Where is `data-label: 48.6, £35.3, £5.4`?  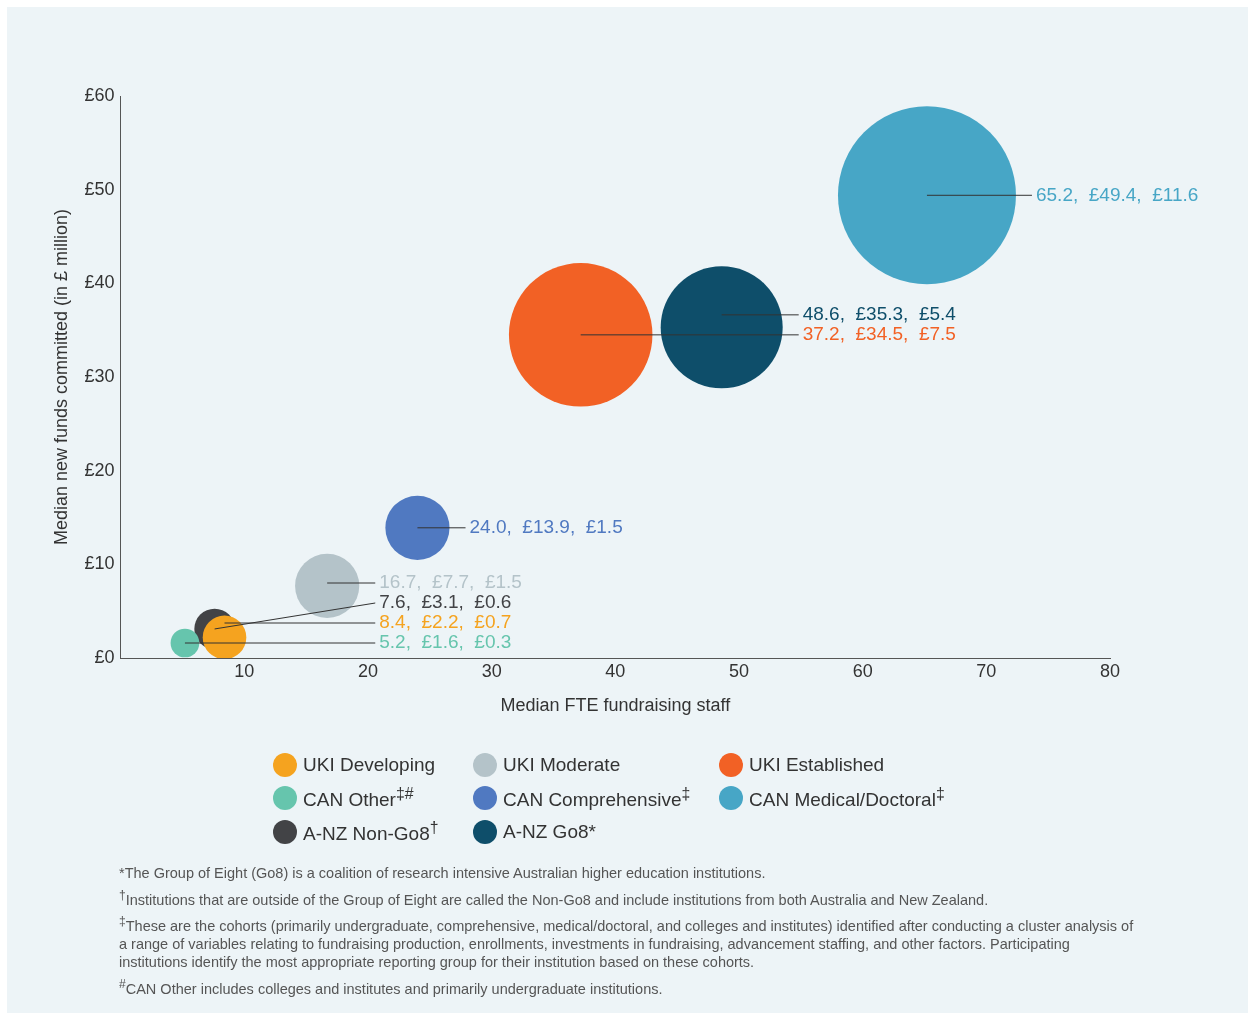 data-label: 48.6, £35.3, £5.4 is located at coordinates (879, 314).